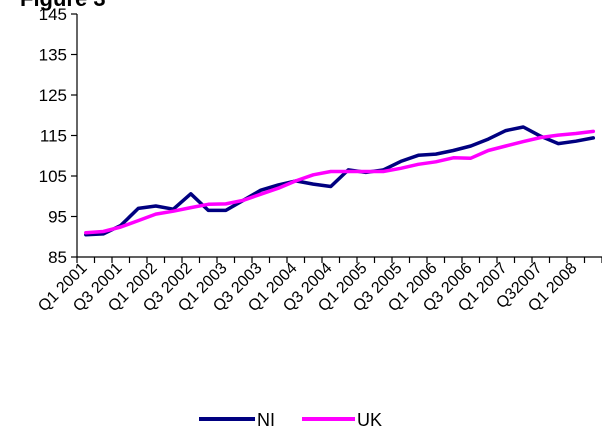 This screenshot has height=437, width=602. Describe the element at coordinates (57, 257) in the screenshot. I see `y-tick-label: 85` at that location.